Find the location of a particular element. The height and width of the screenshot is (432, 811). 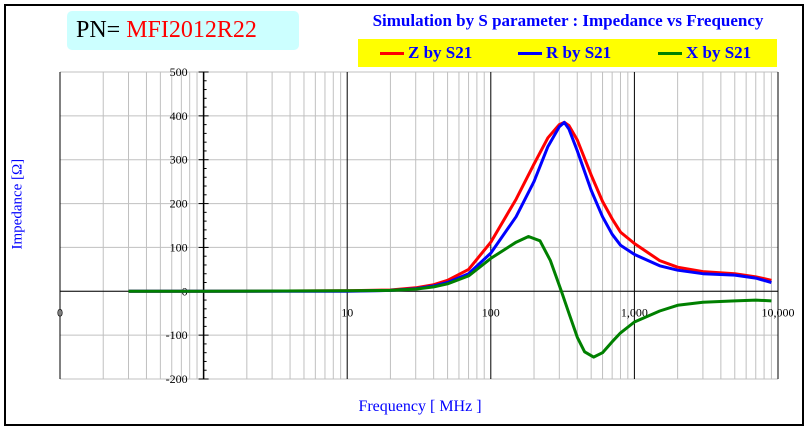

y-tick-label: 200 is located at coordinates (179, 204).